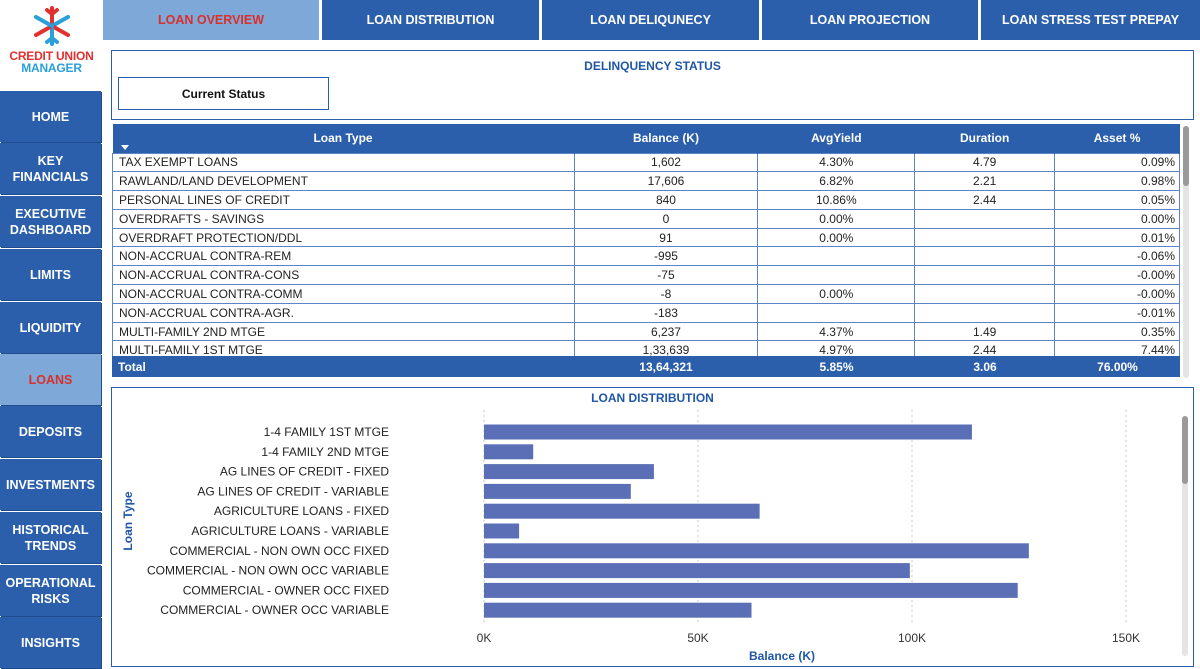 The width and height of the screenshot is (1200, 669). Describe the element at coordinates (836, 181) in the screenshot. I see `cell-avgyield: 6.82%` at that location.